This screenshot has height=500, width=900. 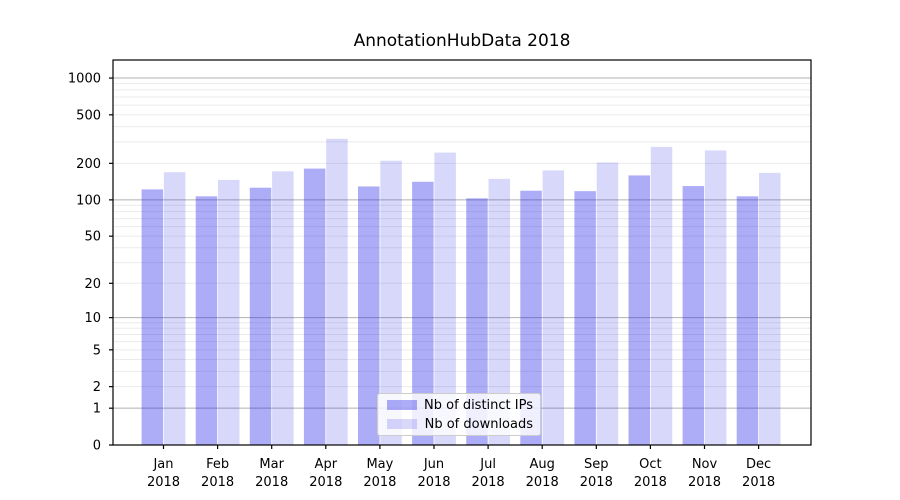 I want to click on x-tick-label-year-dec: 2018, so click(x=758, y=482).